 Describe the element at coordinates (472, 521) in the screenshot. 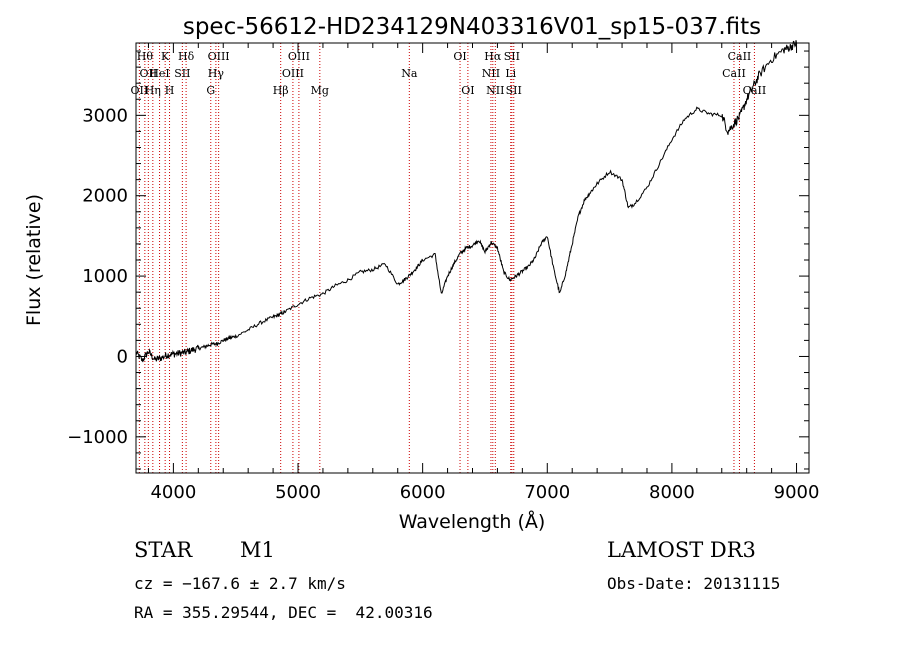

I see `x-axis-label: Wavelength (Å)` at that location.